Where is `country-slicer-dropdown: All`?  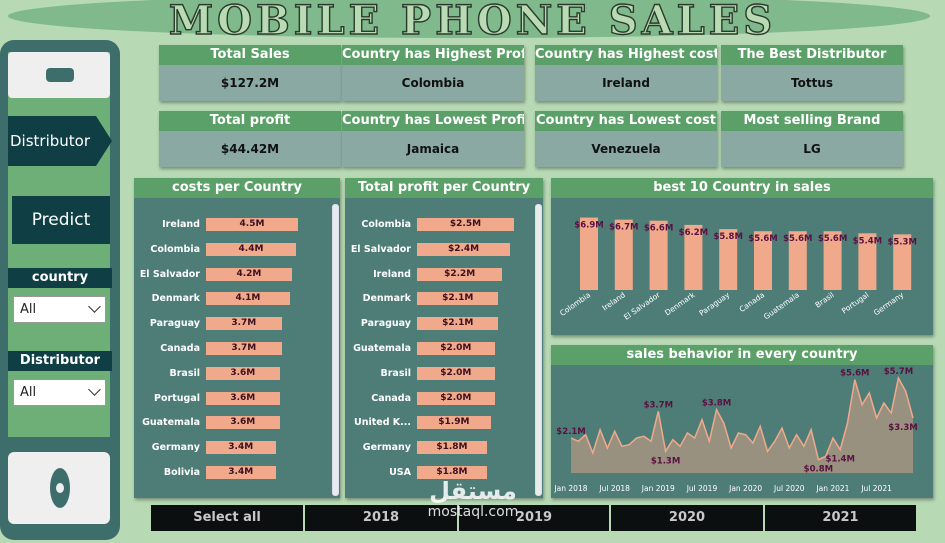 country-slicer-dropdown: All is located at coordinates (59, 309).